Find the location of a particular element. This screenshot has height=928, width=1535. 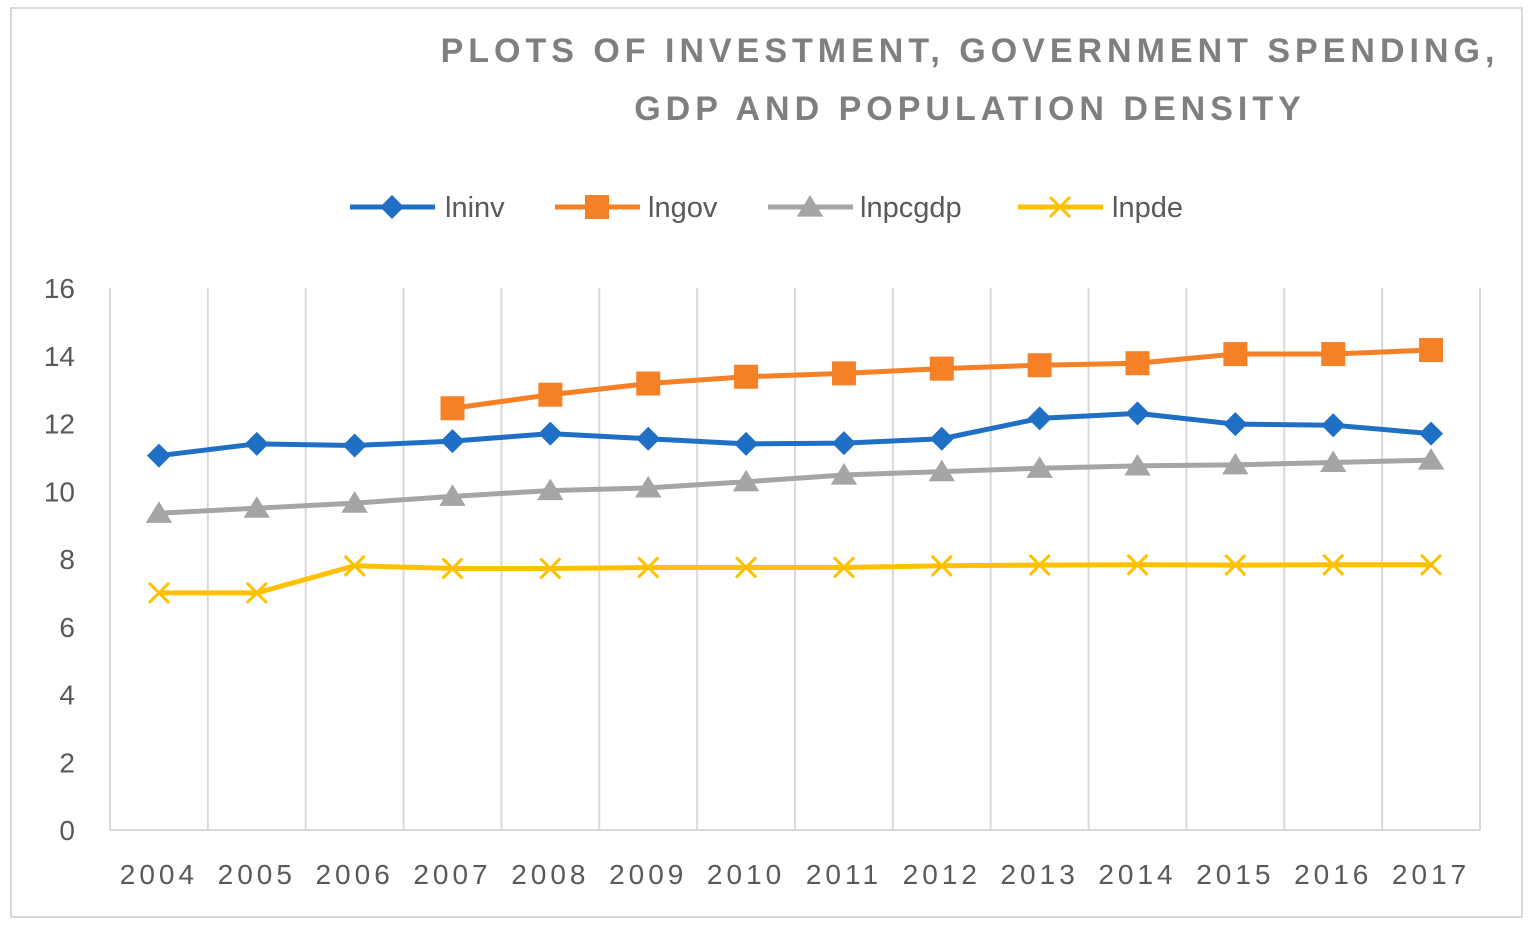

legend-marker-lnpcgdp is located at coordinates (810, 206).